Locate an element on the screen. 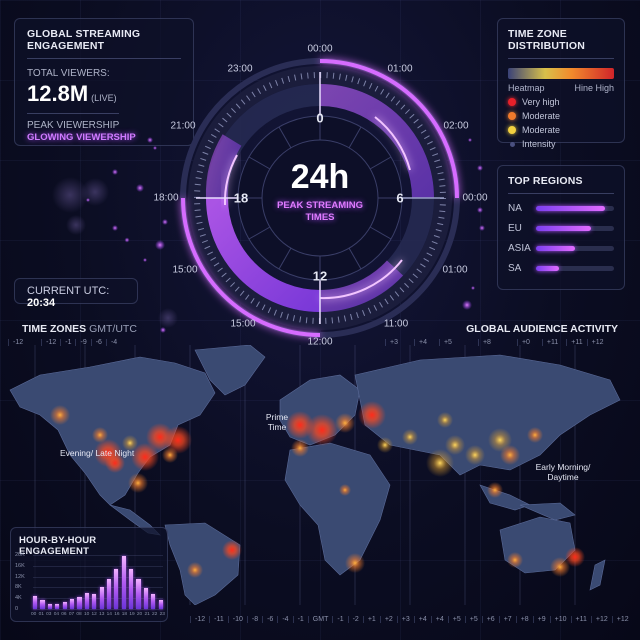 This screenshot has width=640, height=640. tz-label: +9 is located at coordinates (541, 619).